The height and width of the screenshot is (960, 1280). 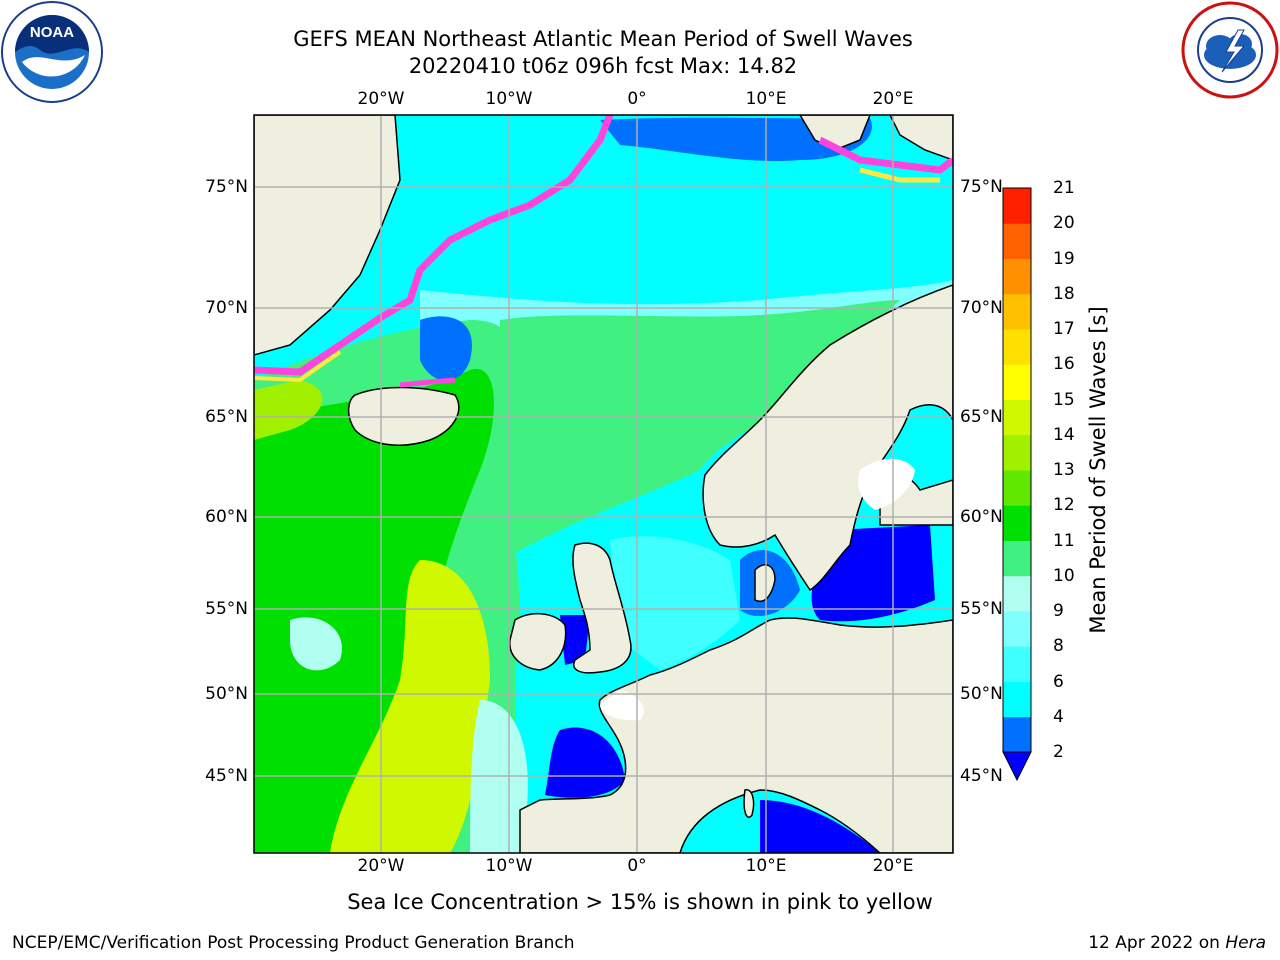 What do you see at coordinates (585, 762) in the screenshot?
I see `swell-zone-biscay` at bounding box center [585, 762].